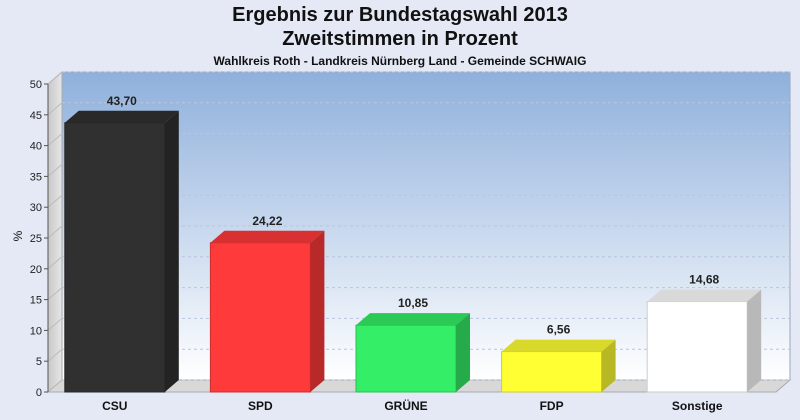 This screenshot has height=420, width=800. I want to click on y-tick-label: 45, so click(36, 116).